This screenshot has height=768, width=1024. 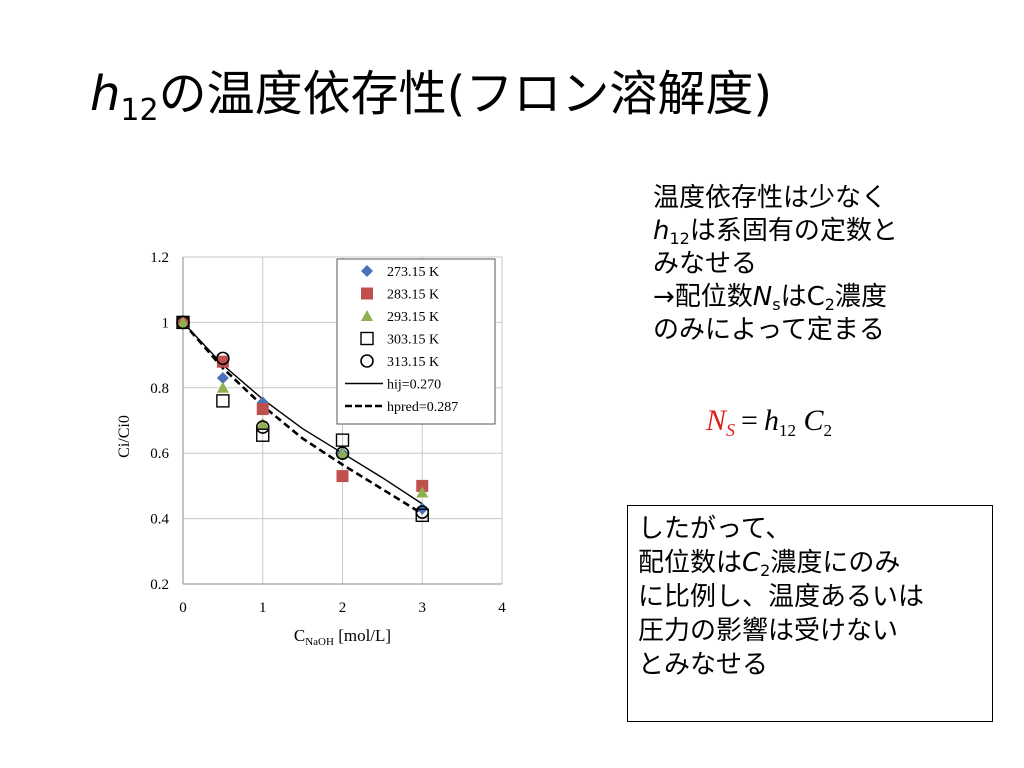 I want to click on formula-equals: =, so click(x=749, y=420).